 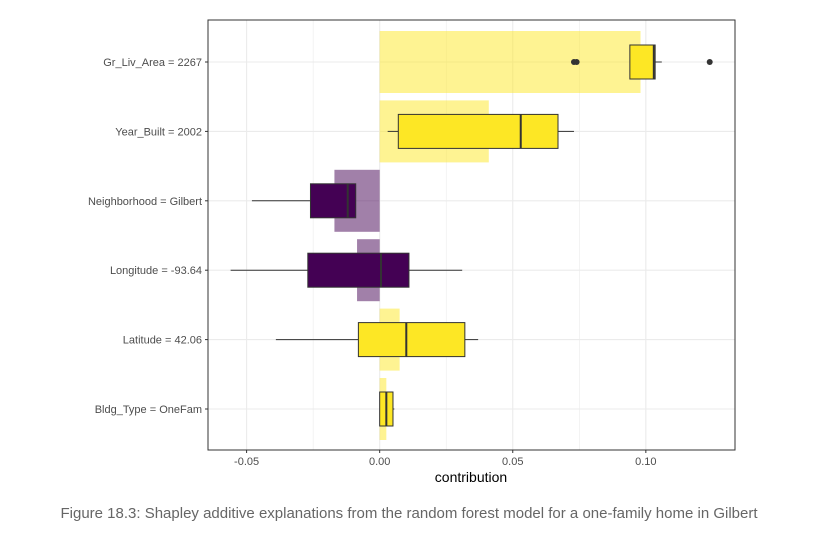 What do you see at coordinates (512, 462) in the screenshot?
I see `x-tick-label: 0.05` at bounding box center [512, 462].